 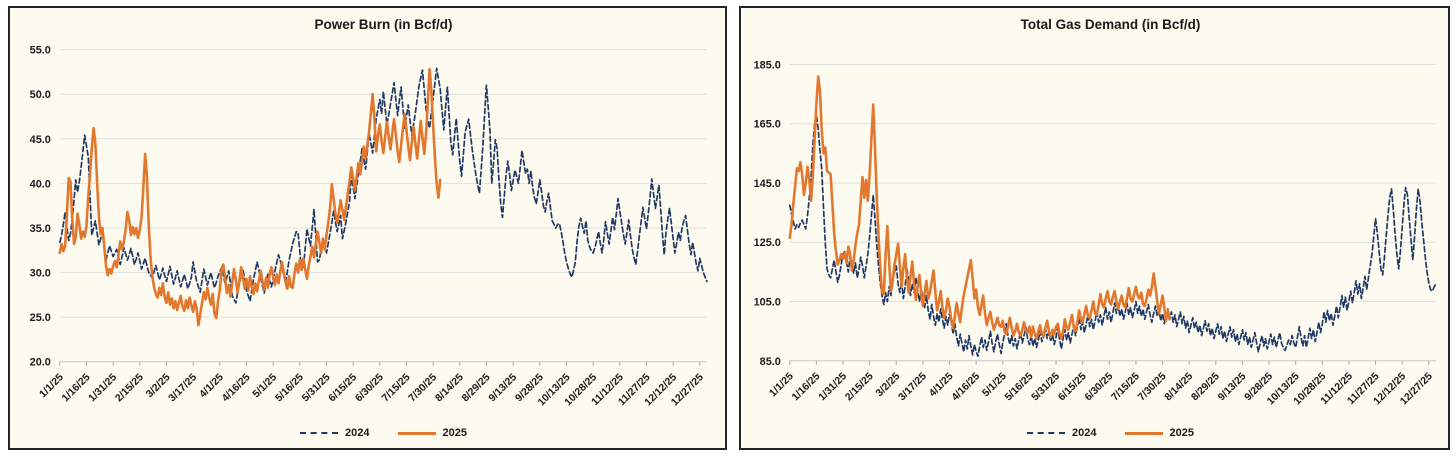 I want to click on y-axis-tick-label: 125.0, so click(x=767, y=243).